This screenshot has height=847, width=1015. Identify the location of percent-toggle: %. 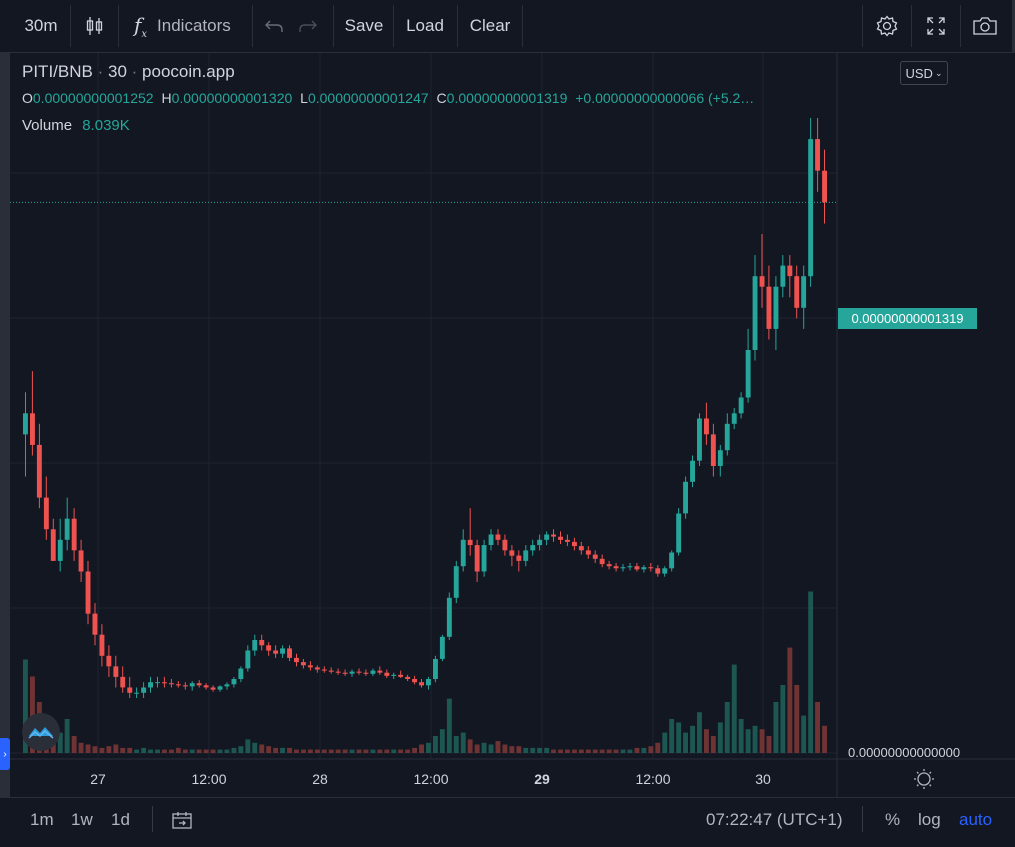
(892, 819).